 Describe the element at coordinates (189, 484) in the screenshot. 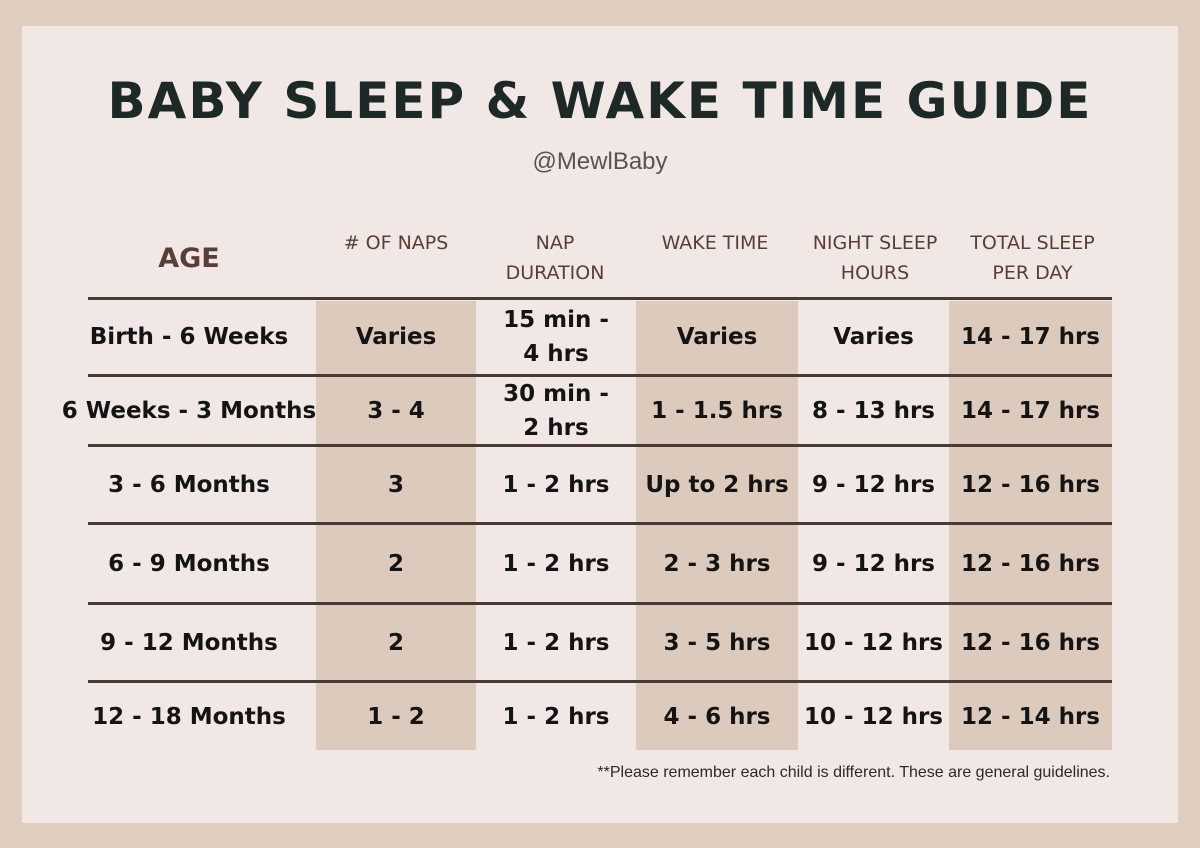

I see `cell-age: 3 - 6 Months` at that location.